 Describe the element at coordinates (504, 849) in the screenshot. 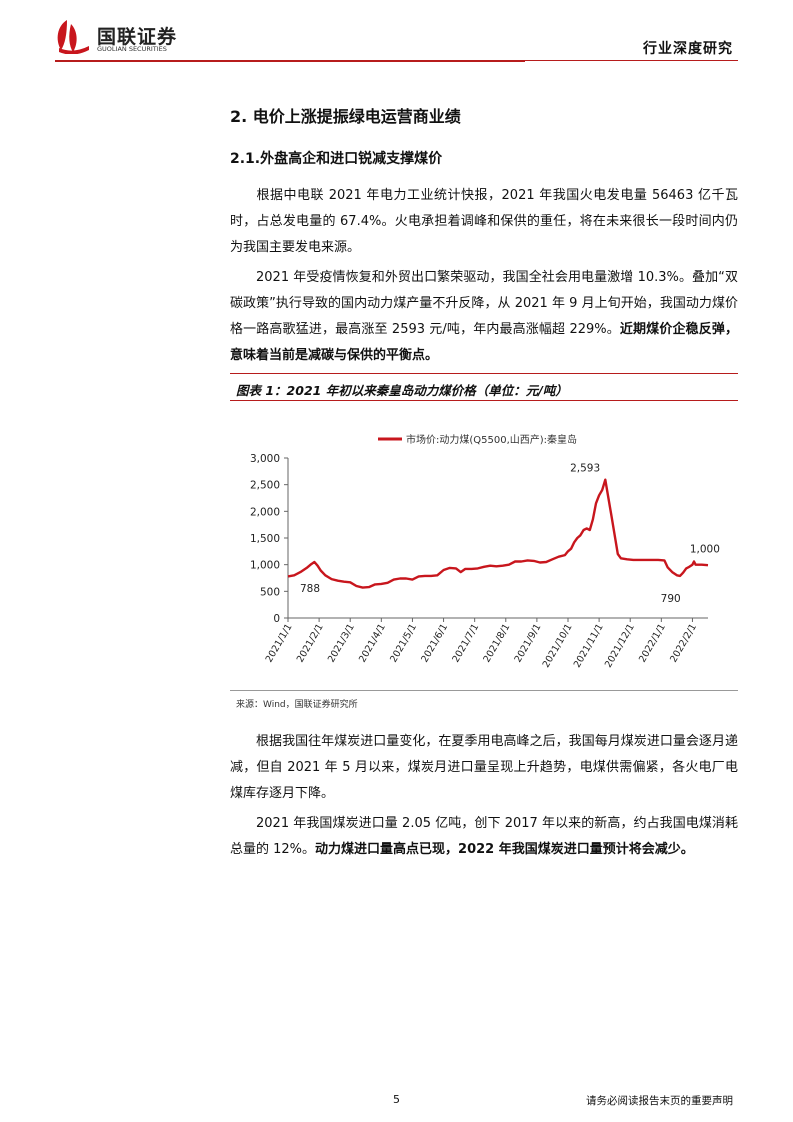

I see `paragraph-4-bold: 动力煤进口量高点已现，2022 年我国煤炭进口量预计将会减少。` at that location.